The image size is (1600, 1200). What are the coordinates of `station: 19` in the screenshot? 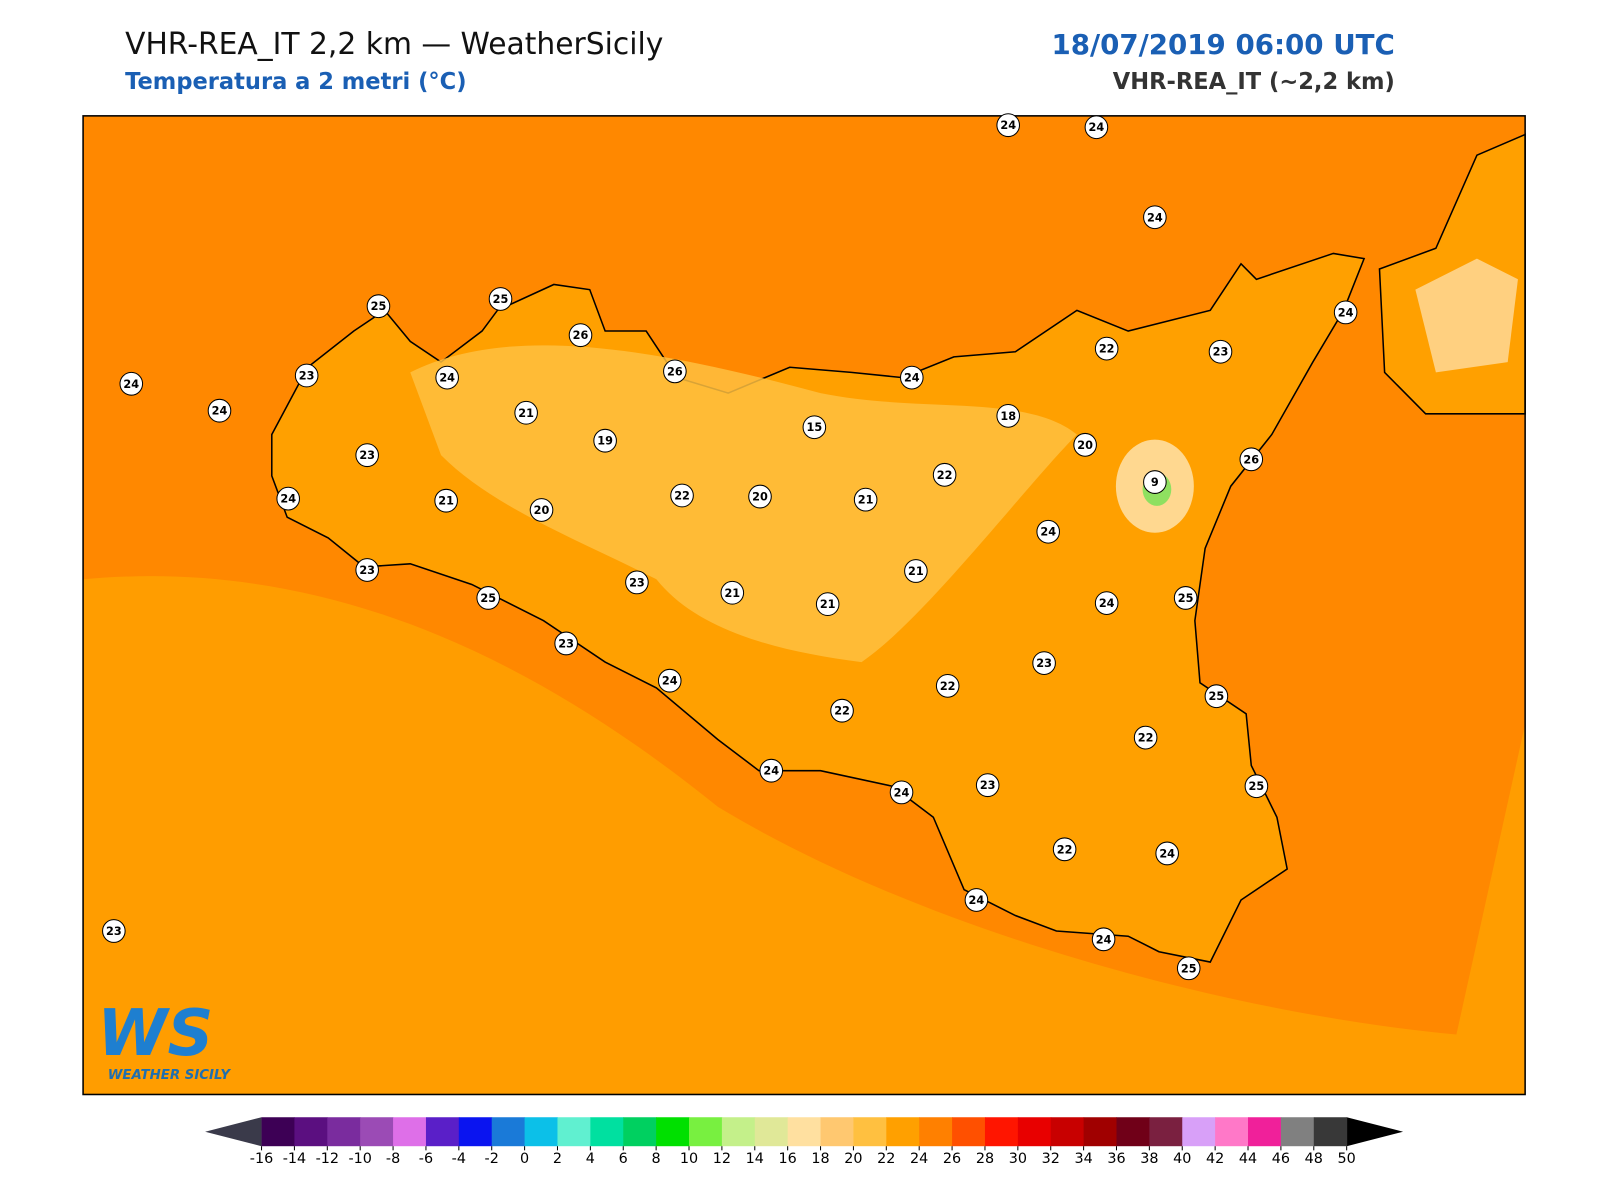 It's located at (605, 440).